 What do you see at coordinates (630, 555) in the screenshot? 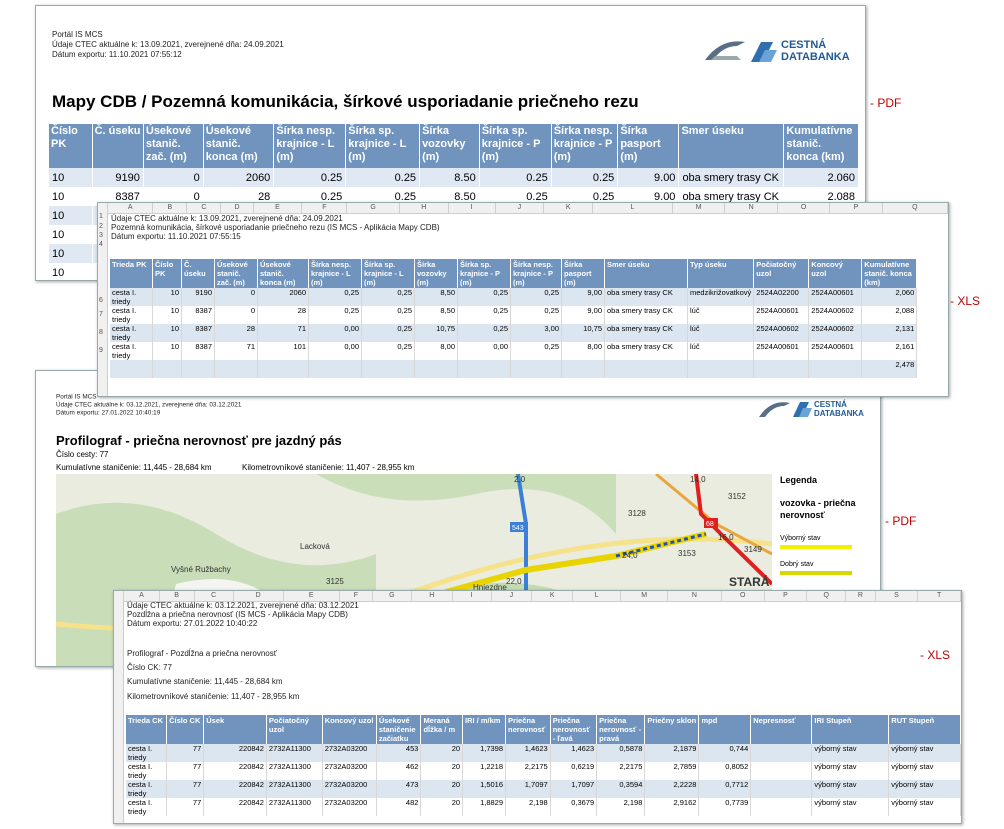
I see `map-label: 24,0` at bounding box center [630, 555].